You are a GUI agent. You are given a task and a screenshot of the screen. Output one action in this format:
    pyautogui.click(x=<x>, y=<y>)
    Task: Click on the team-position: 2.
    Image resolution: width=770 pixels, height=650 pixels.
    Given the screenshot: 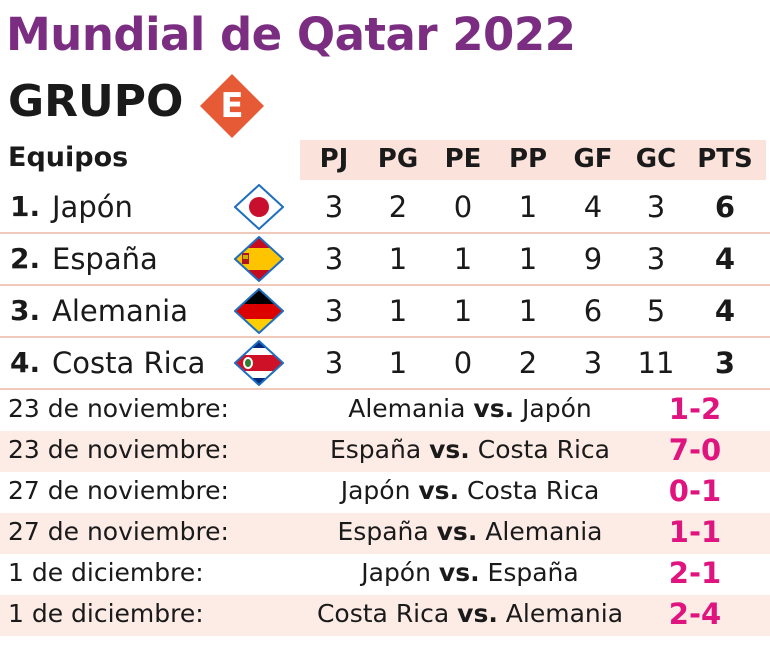 What is the action you would take?
    pyautogui.click(x=25, y=258)
    